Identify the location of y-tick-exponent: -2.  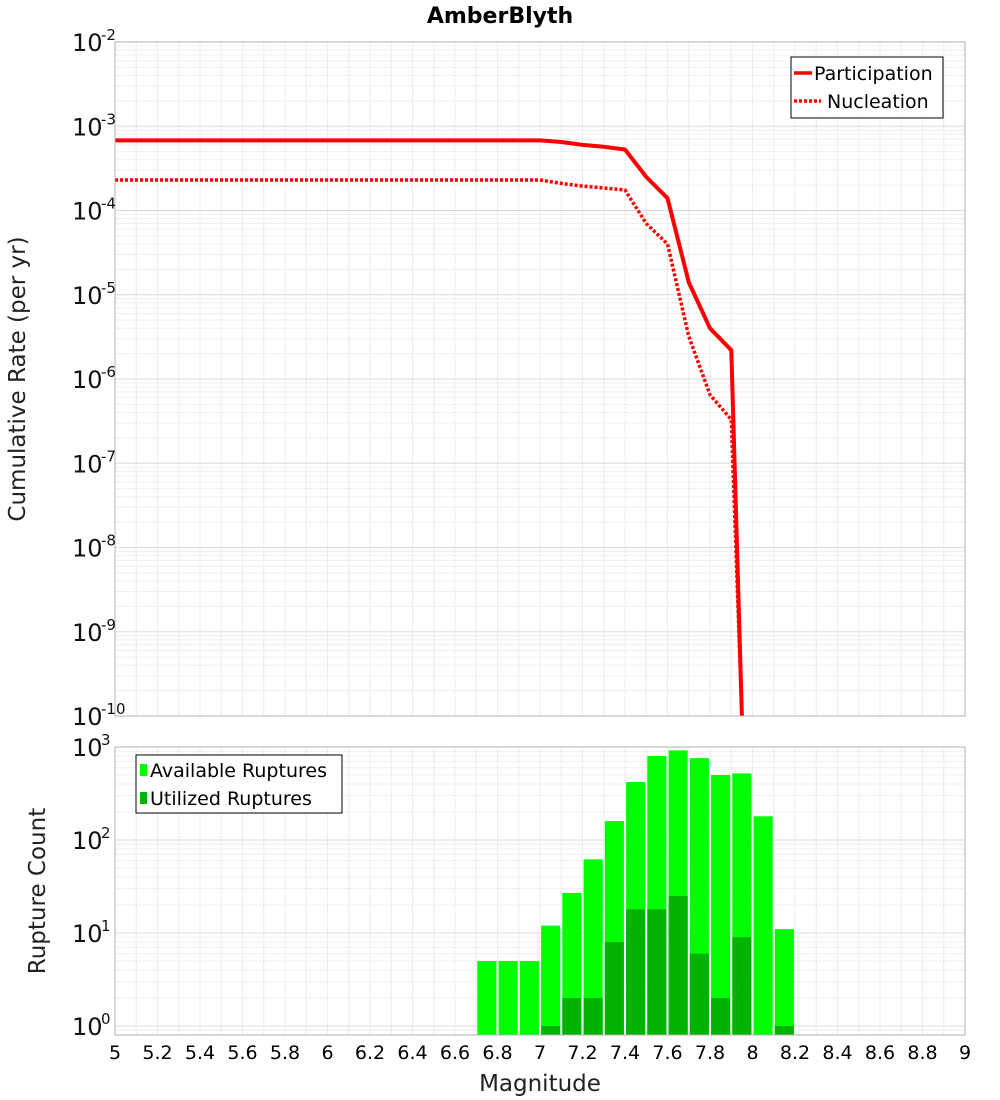
(108, 35).